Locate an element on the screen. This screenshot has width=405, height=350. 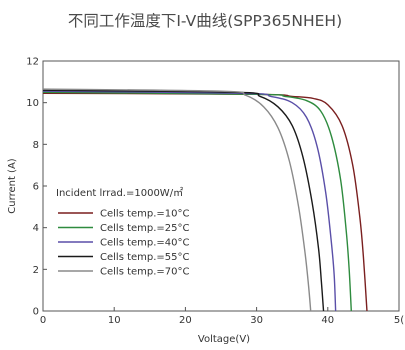
y-tick-label: 4 is located at coordinates (36, 228).